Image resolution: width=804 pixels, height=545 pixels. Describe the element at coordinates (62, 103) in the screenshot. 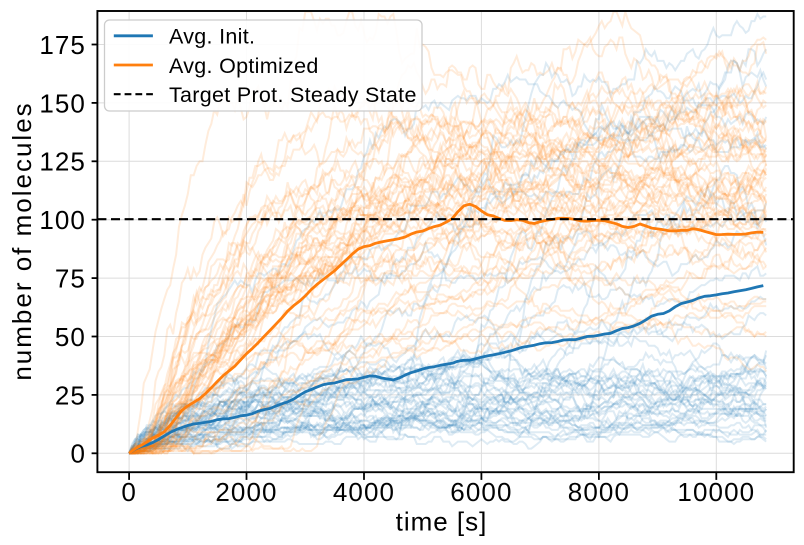

I see `svg-text: 150` at that location.